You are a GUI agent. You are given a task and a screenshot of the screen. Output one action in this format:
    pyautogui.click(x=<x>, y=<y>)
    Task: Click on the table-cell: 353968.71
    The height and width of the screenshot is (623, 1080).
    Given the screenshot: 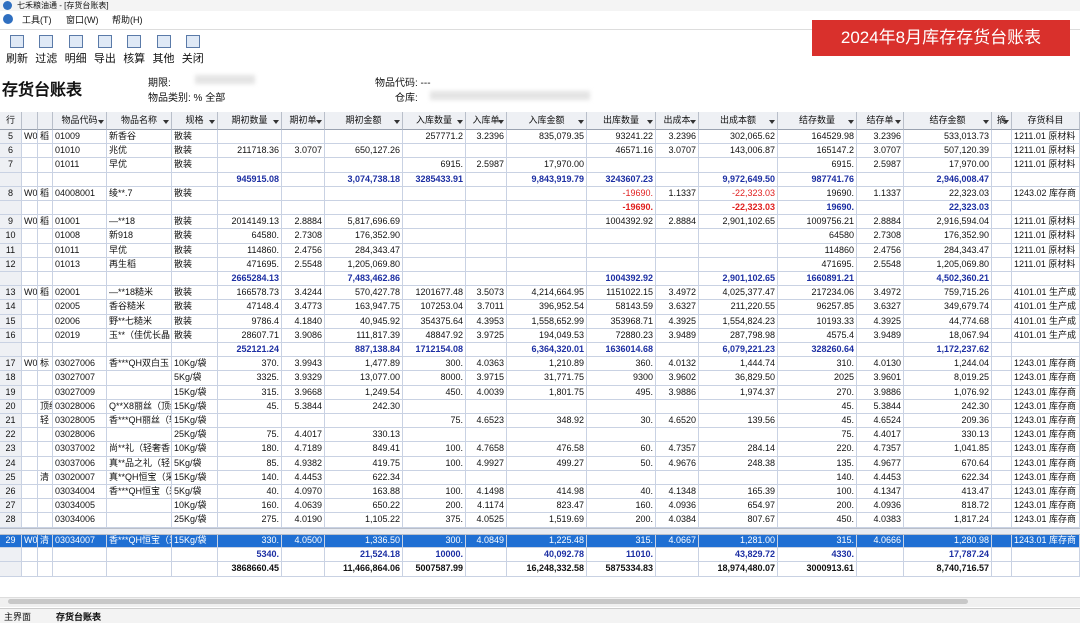 What is the action you would take?
    pyautogui.click(x=621, y=321)
    